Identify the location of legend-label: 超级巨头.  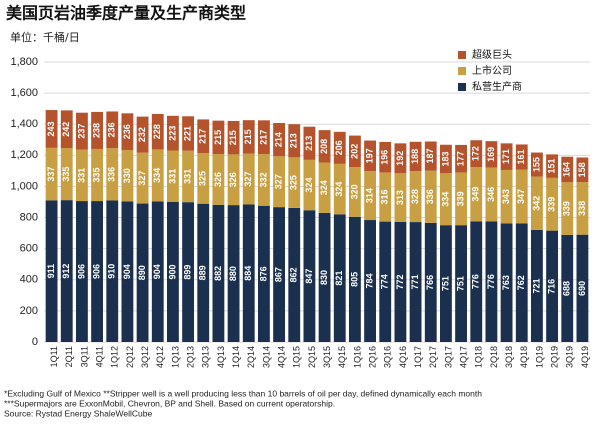
(492, 54).